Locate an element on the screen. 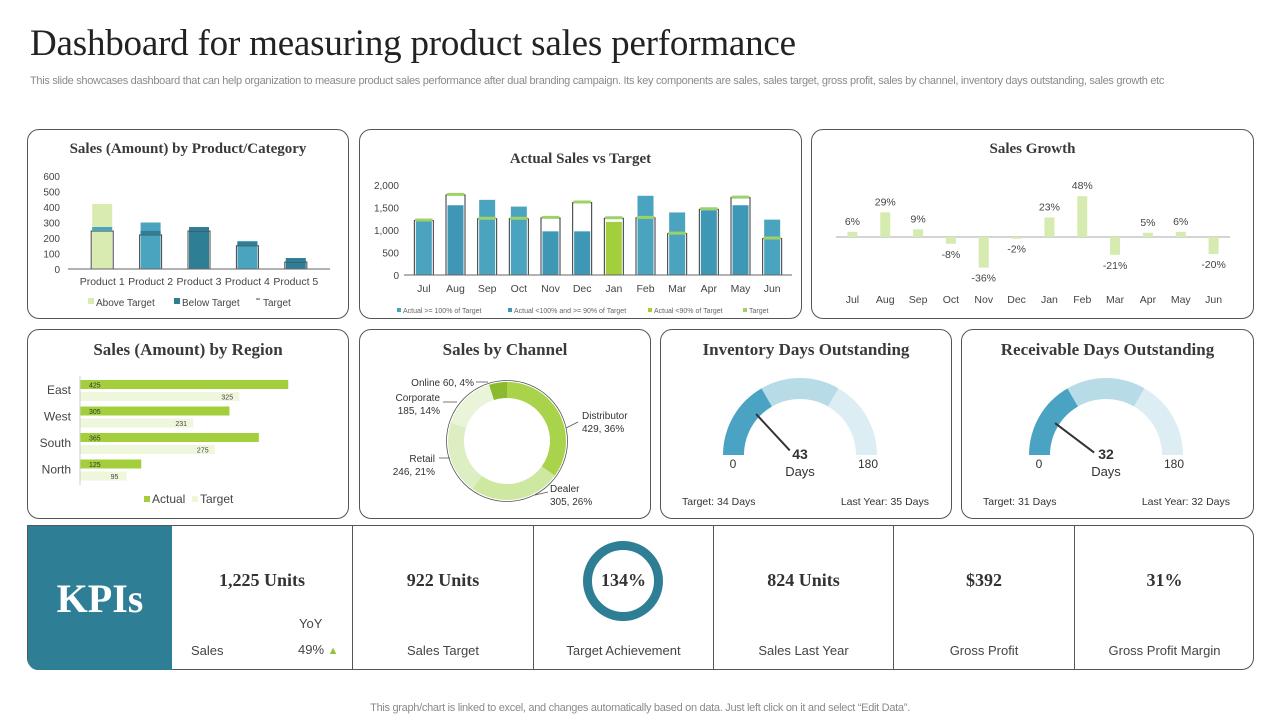 Image resolution: width=1280 pixels, height=720 pixels. legend-label: Actual <100% and >= 90% of Target is located at coordinates (570, 311).